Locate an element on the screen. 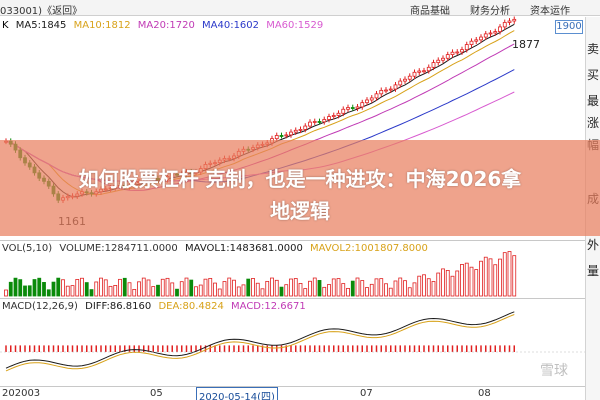  side-outer: 外 is located at coordinates (593, 245).